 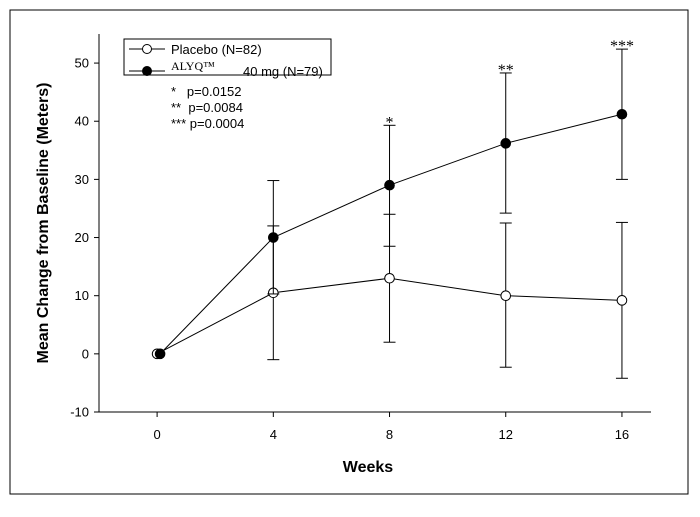 What do you see at coordinates (389, 434) in the screenshot?
I see `x-tick-label: 8` at bounding box center [389, 434].